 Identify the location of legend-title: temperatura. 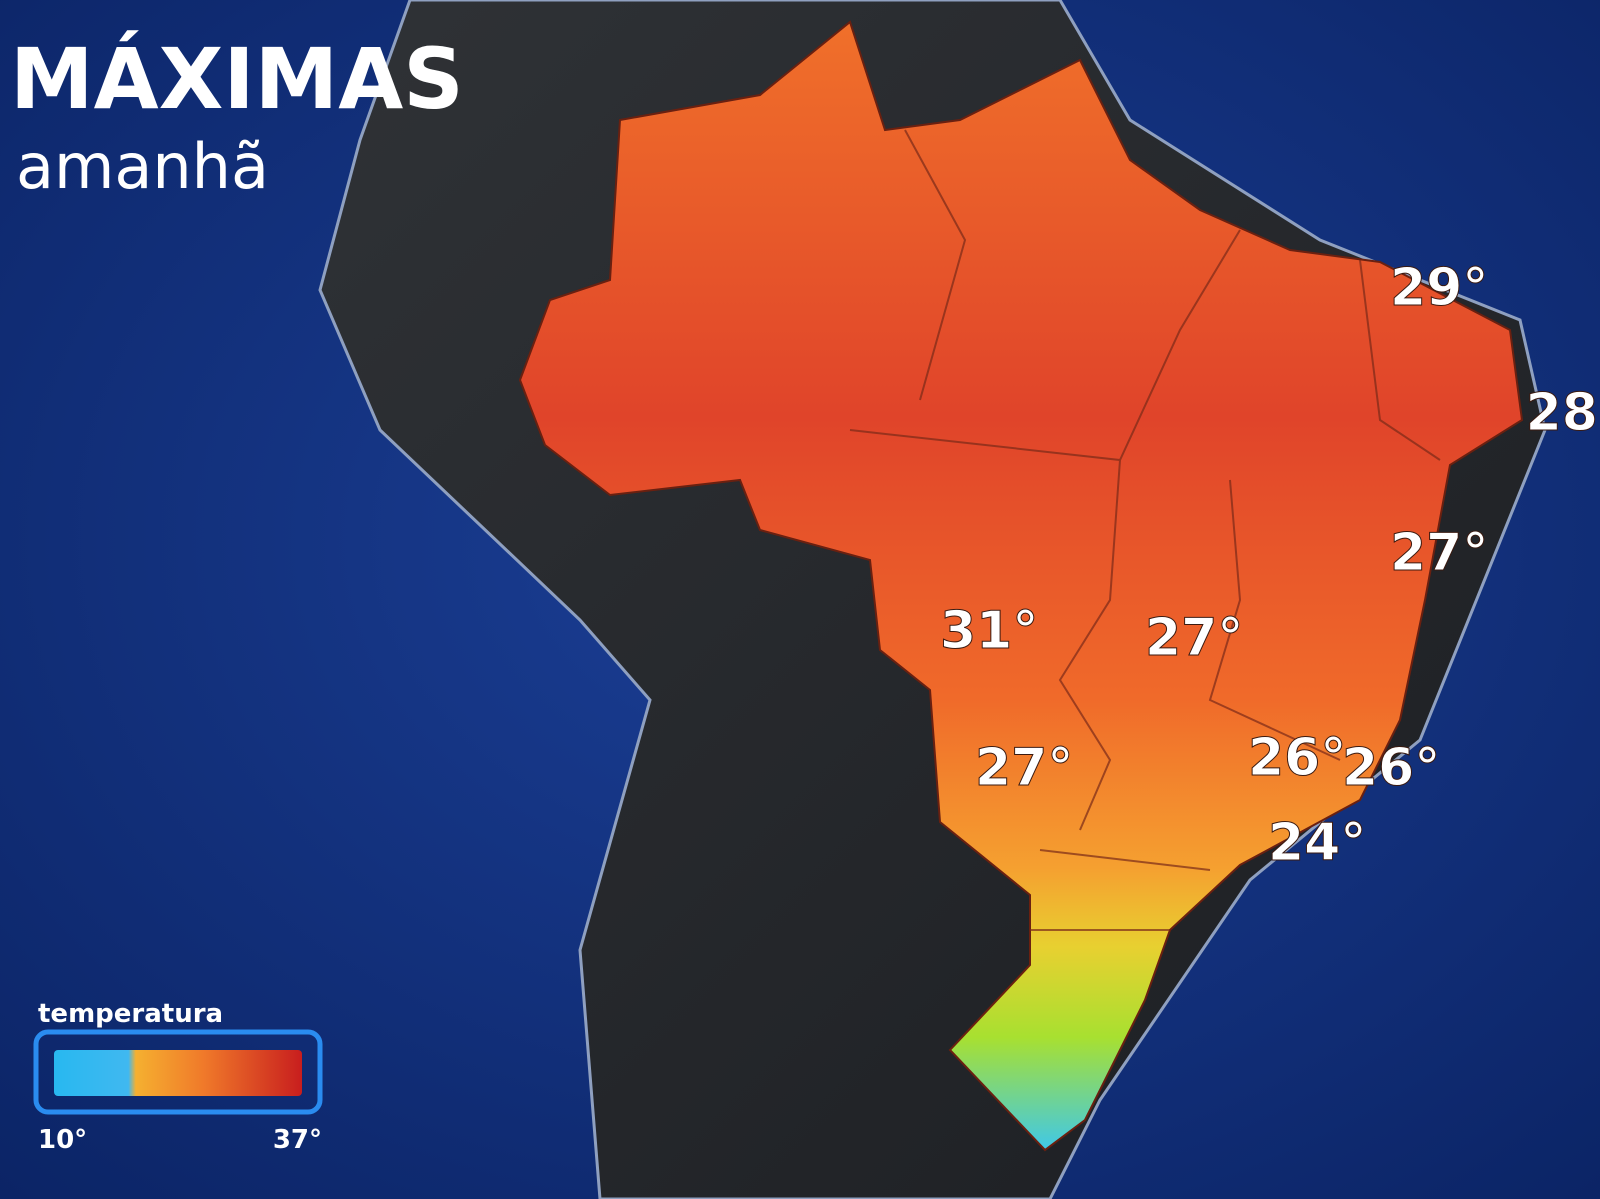
(130, 1014).